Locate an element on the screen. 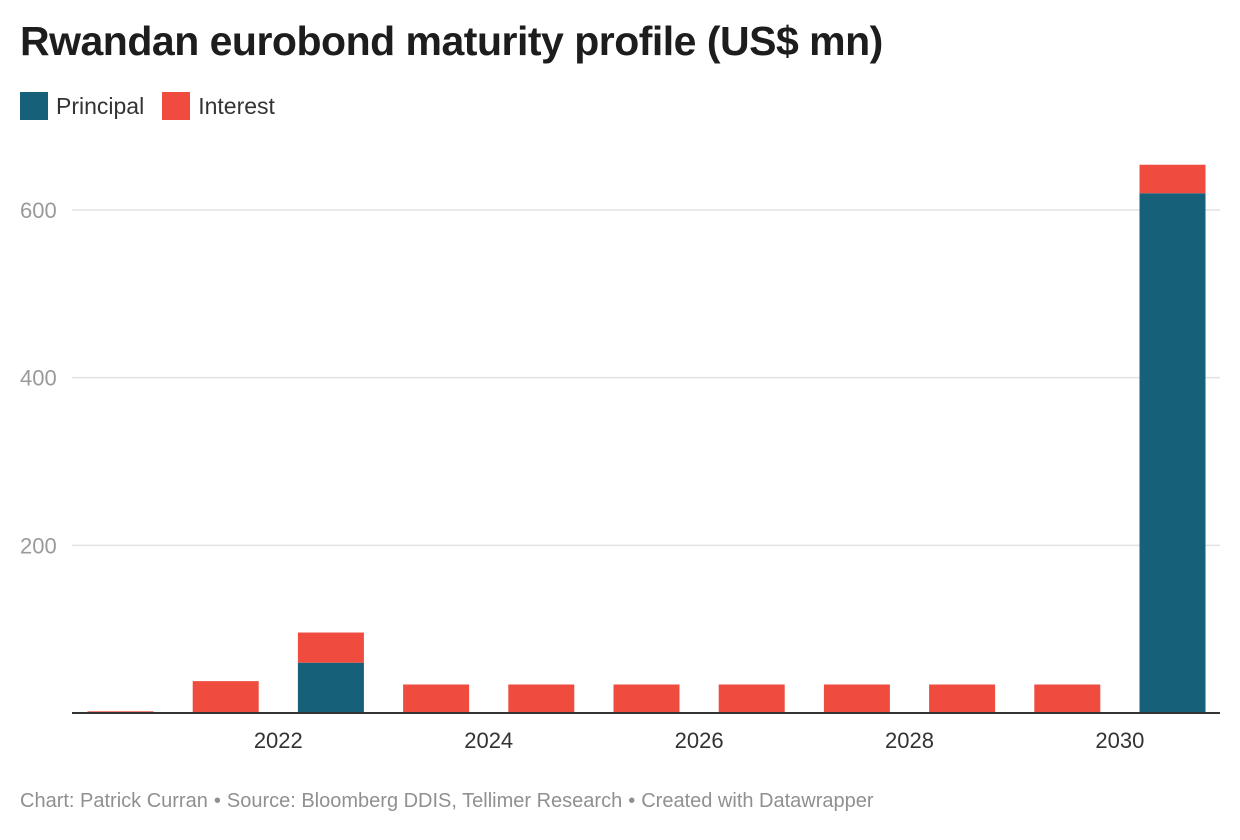  legend-swatch-principal is located at coordinates (34, 106).